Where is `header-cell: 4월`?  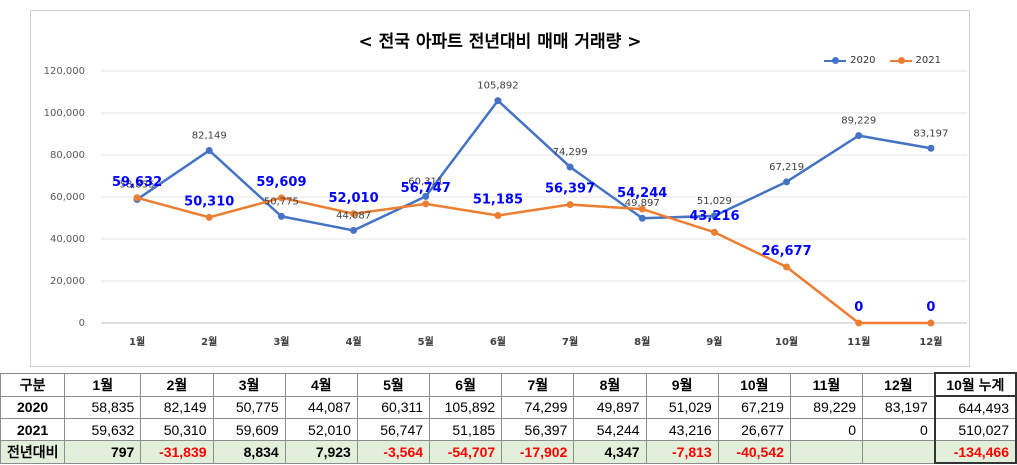
header-cell: 4월 is located at coordinates (321, 384).